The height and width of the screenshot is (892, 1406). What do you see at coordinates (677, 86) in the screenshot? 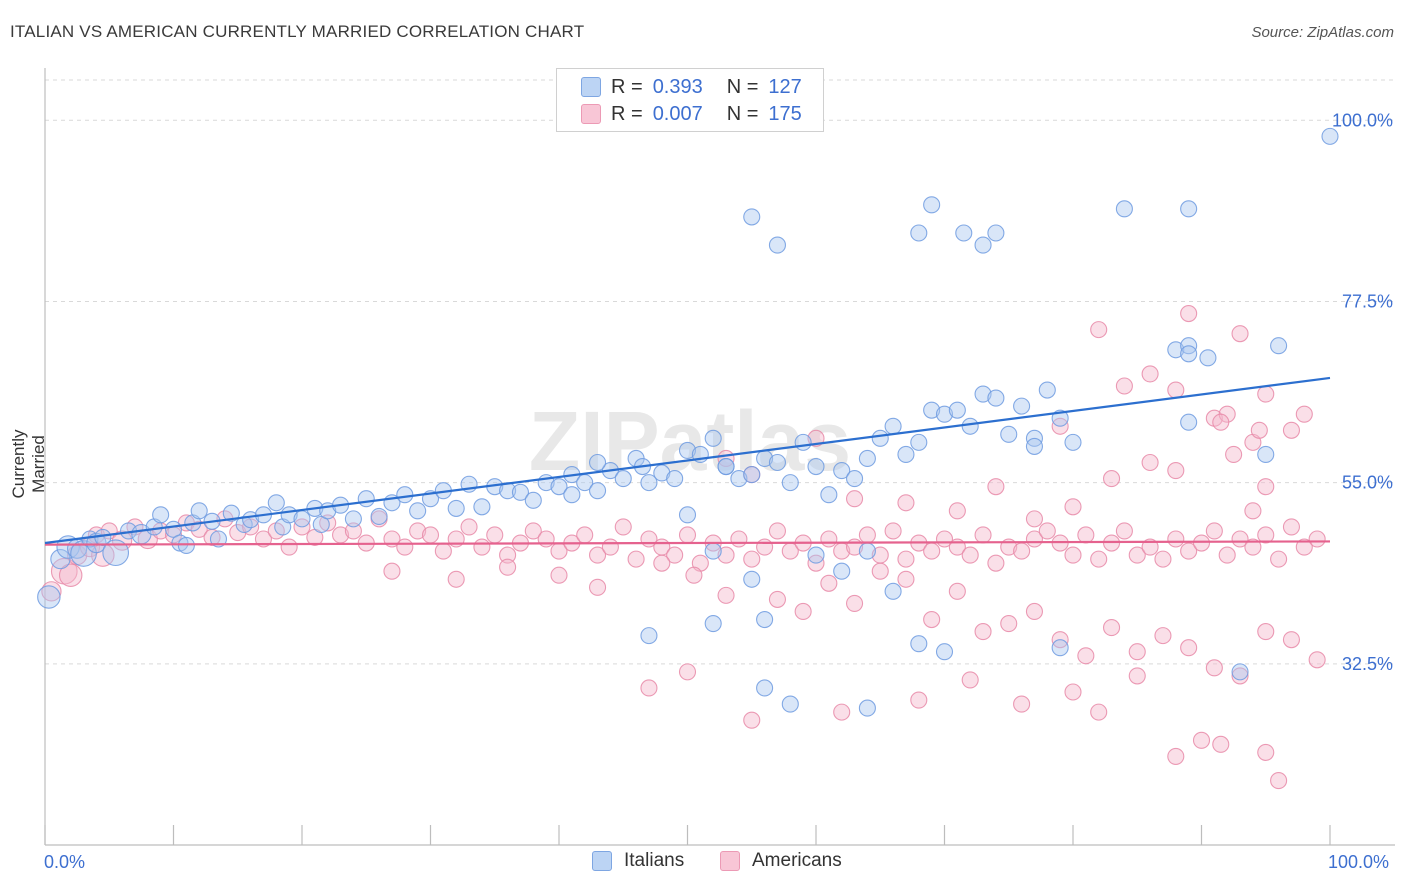
I see `italians-r-value: 0.393` at bounding box center [677, 86].